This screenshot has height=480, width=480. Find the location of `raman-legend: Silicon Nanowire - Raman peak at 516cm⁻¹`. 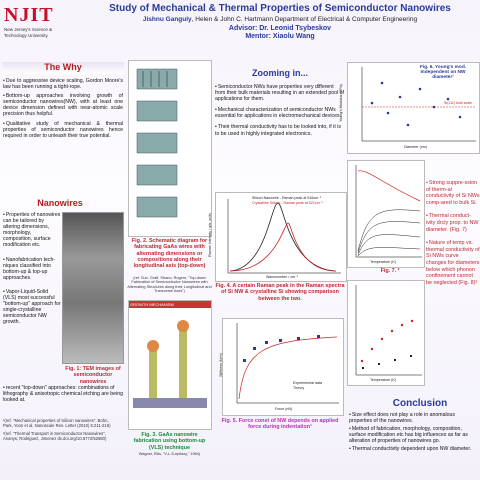

raman-legend: Silicon Nanowire - Raman peak at 516cm⁻¹ is located at coordinates (287, 198).